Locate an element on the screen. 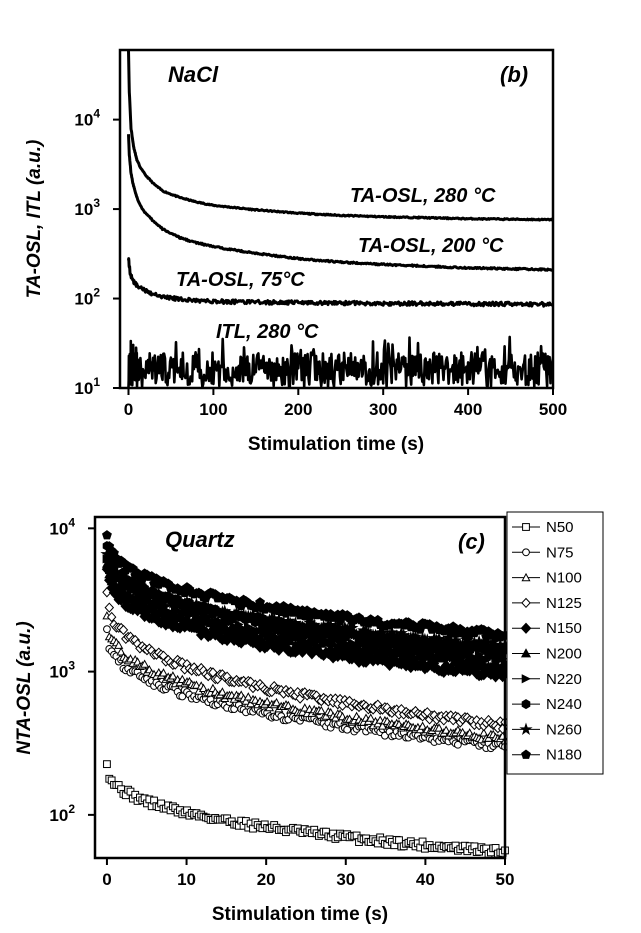 This screenshot has height=933, width=641. annotation-ta-osl-200: TA-OSL, 200 °C is located at coordinates (431, 246).